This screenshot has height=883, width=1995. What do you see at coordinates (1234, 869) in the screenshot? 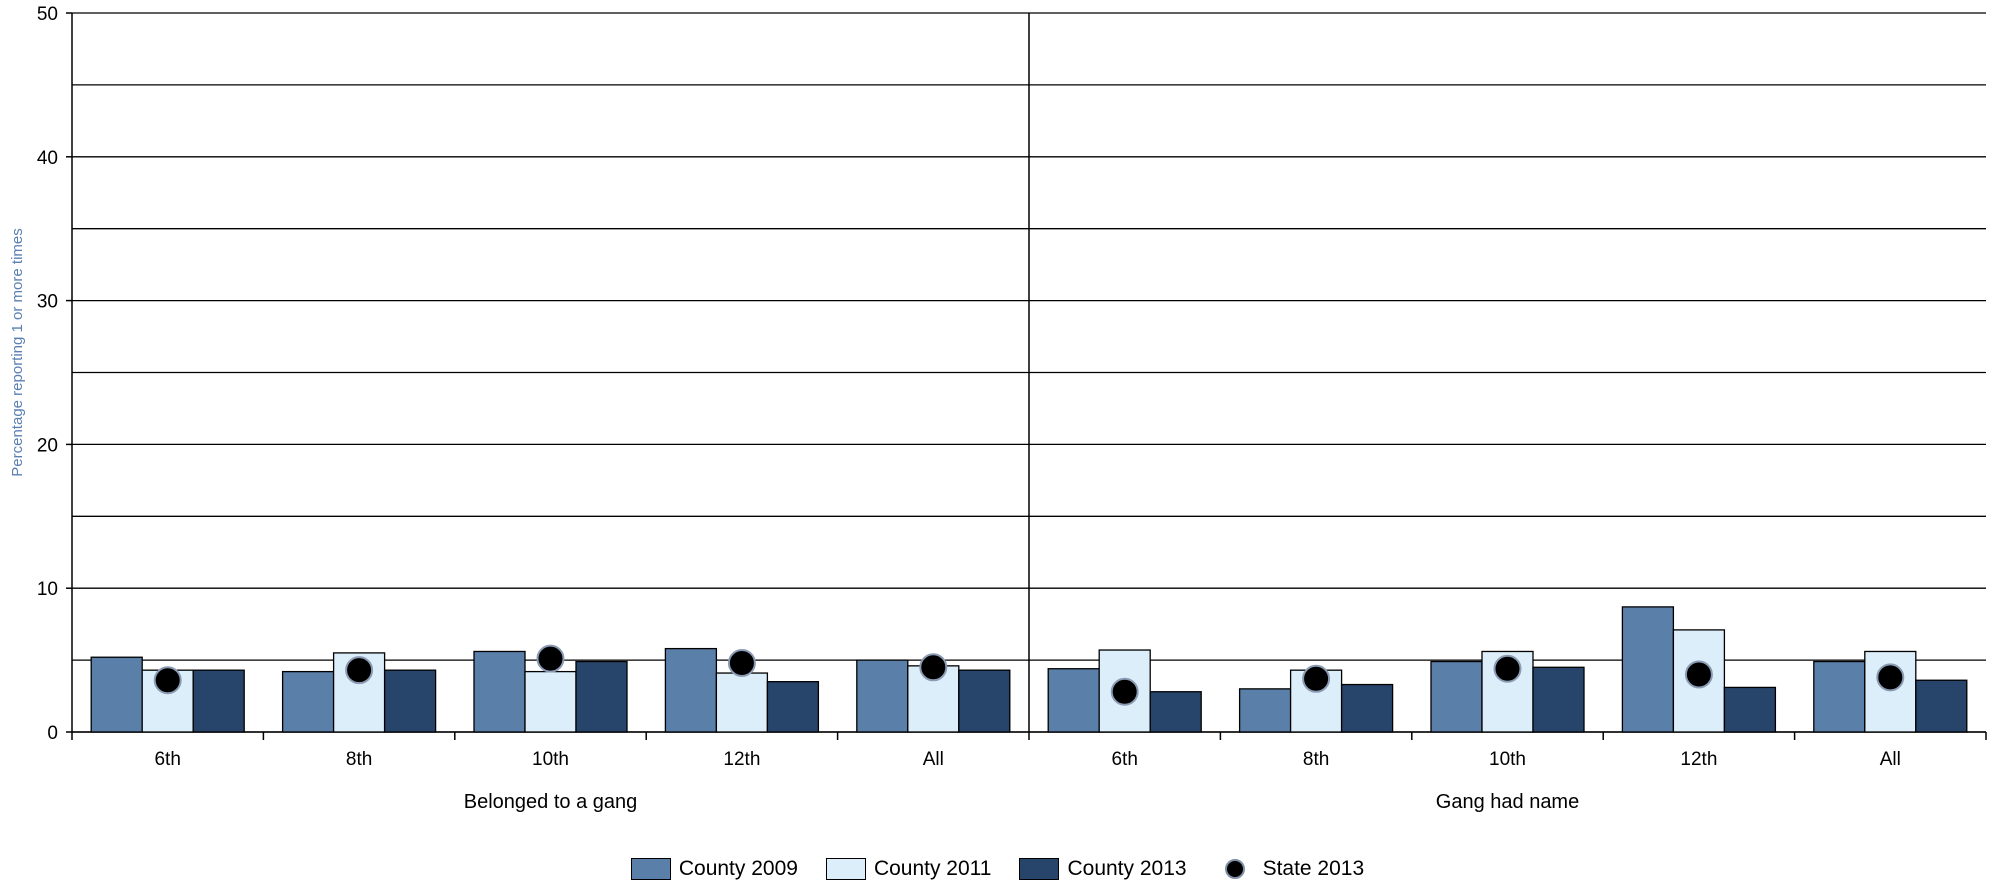
I see `legend-dot-state-2013` at bounding box center [1234, 869].